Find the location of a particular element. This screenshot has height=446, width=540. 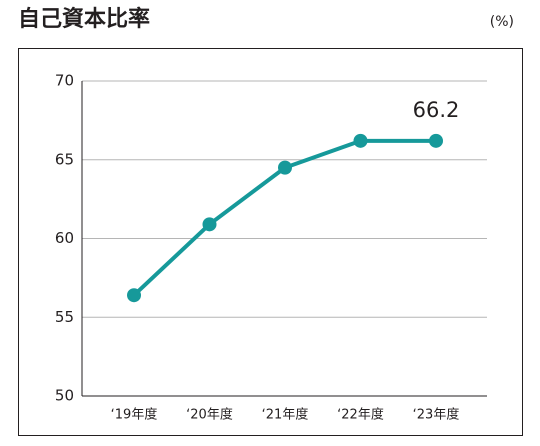

x-tick-label: ‘20年度 is located at coordinates (209, 415).